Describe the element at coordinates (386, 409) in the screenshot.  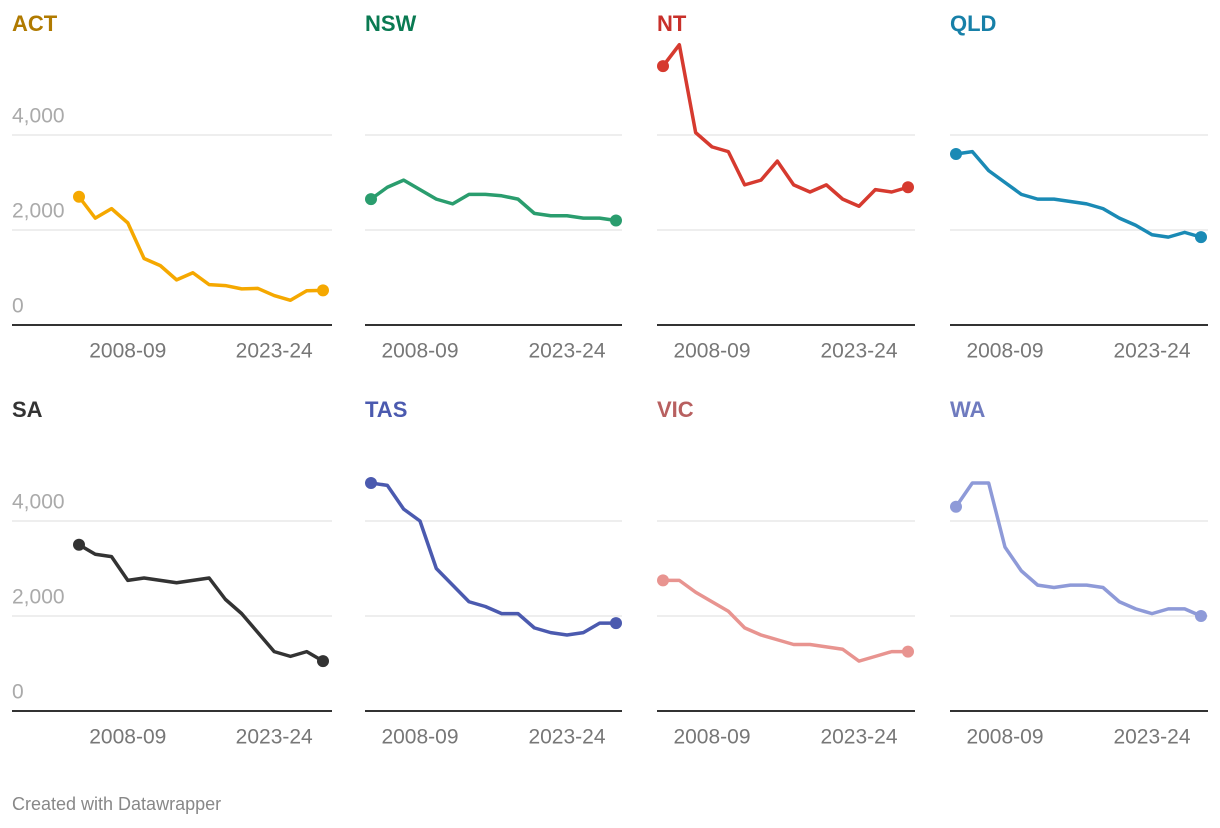
I see `panel-title: TAS` at that location.